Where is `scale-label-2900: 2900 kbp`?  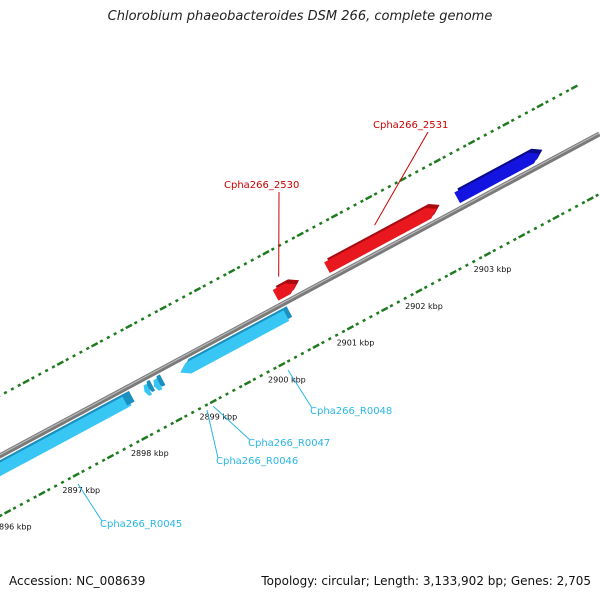 scale-label-2900: 2900 kbp is located at coordinates (287, 380).